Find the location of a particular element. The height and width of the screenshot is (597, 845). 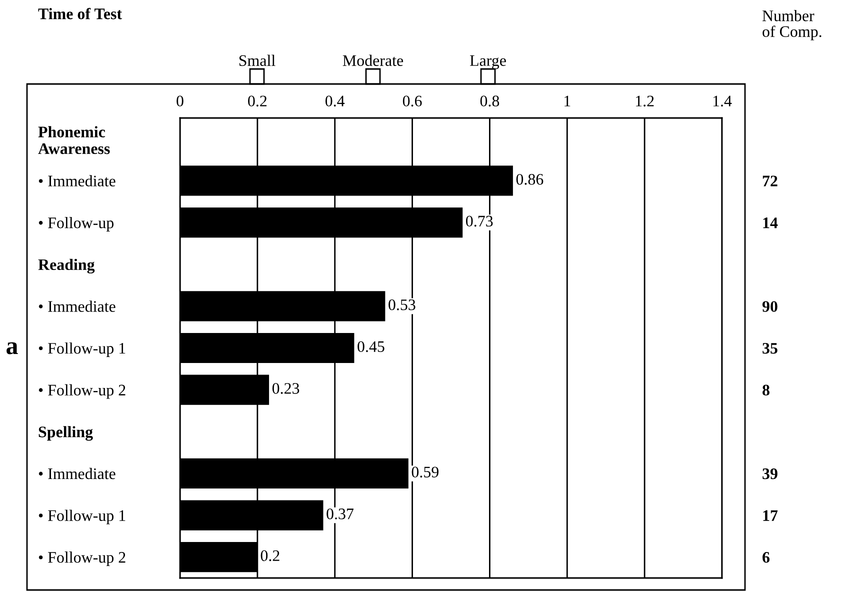

data-label: 0.59 is located at coordinates (425, 472).